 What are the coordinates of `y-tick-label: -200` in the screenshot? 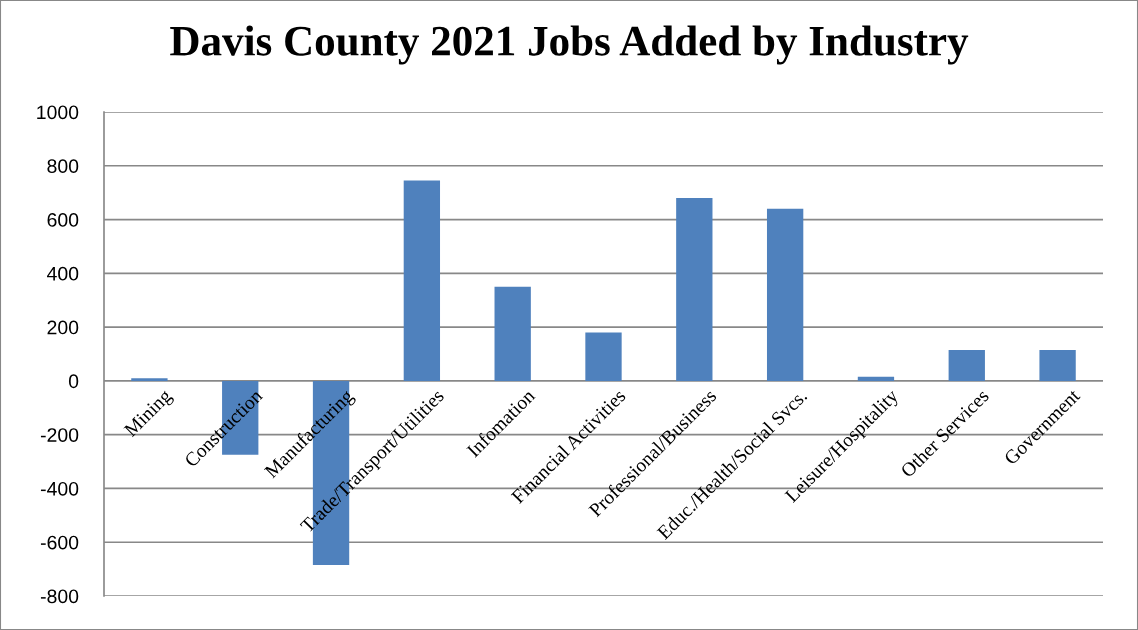 It's located at (59, 435).